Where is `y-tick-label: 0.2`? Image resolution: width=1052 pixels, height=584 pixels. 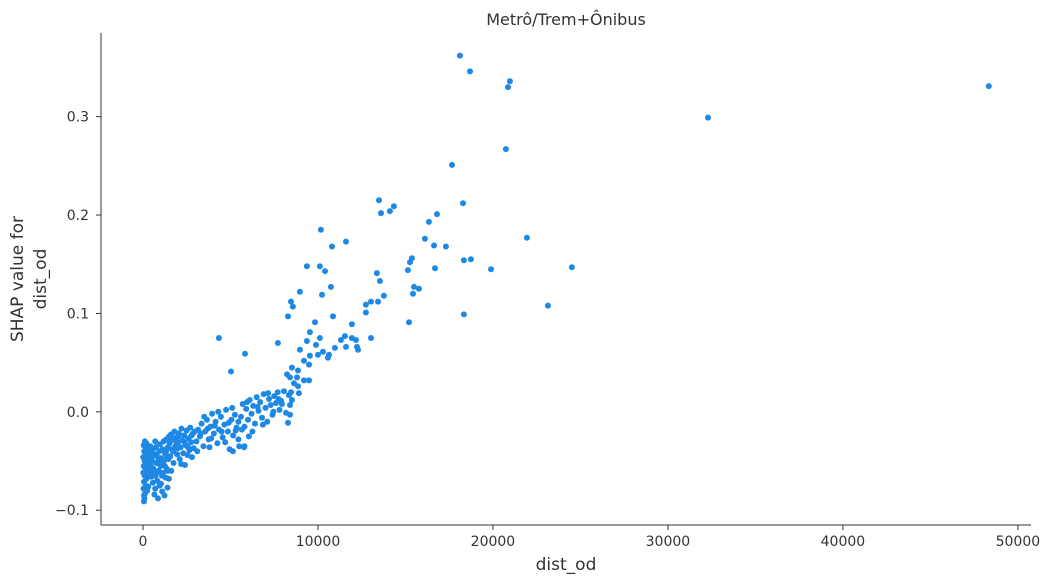
y-tick-label: 0.2 is located at coordinates (78, 216).